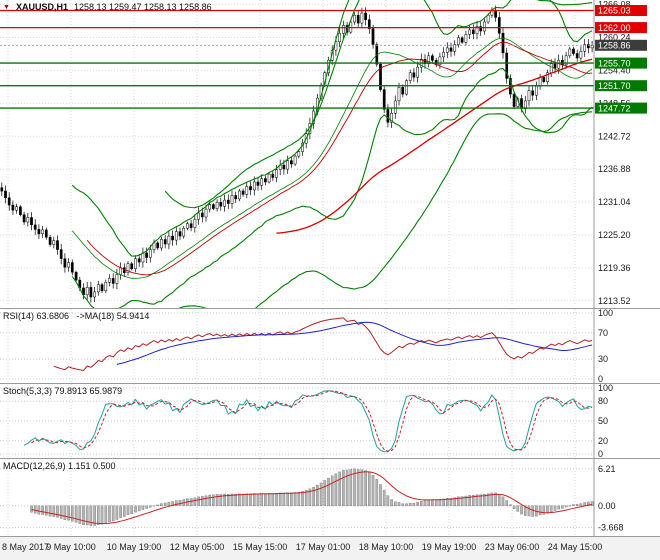  What do you see at coordinates (614, 63) in the screenshot?
I see `price-level-badge-value: 1255.70` at bounding box center [614, 63].